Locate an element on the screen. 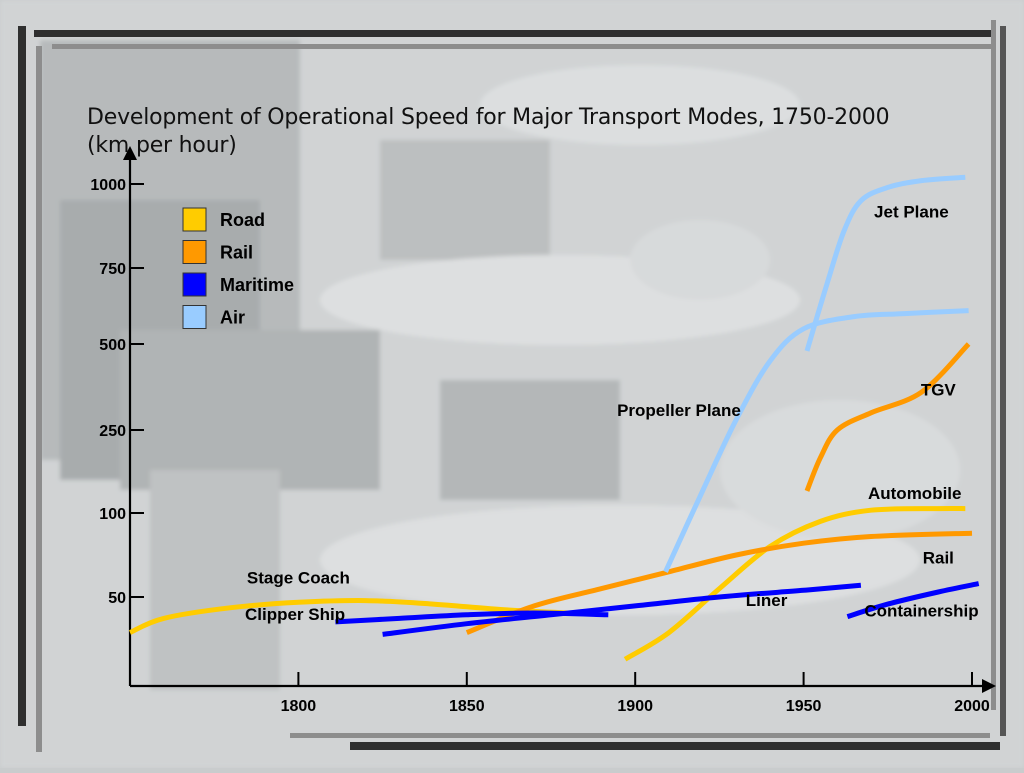  y-axis-arrowhead is located at coordinates (130, 153).